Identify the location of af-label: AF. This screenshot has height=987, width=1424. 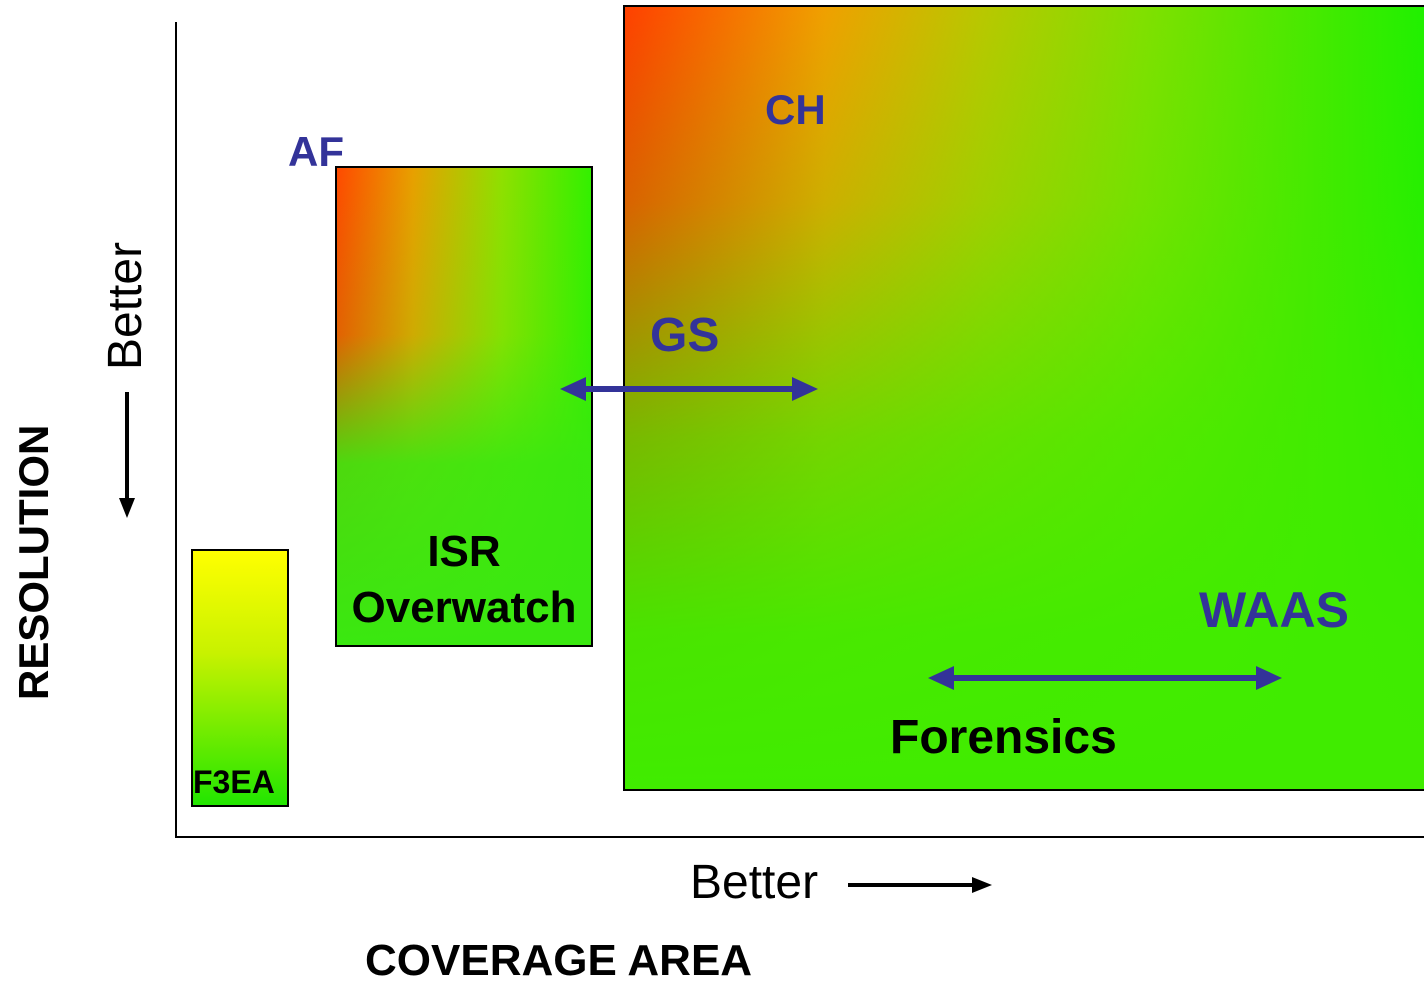
(316, 151).